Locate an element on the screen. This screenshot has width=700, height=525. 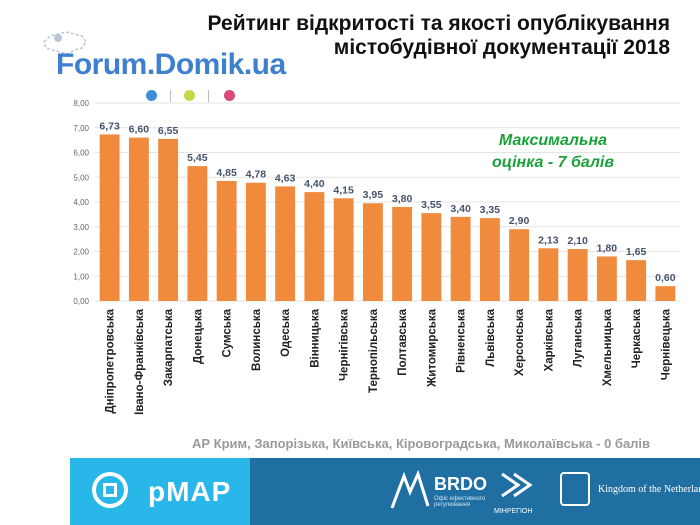
category-label: Чернівецька is located at coordinates (666, 344).